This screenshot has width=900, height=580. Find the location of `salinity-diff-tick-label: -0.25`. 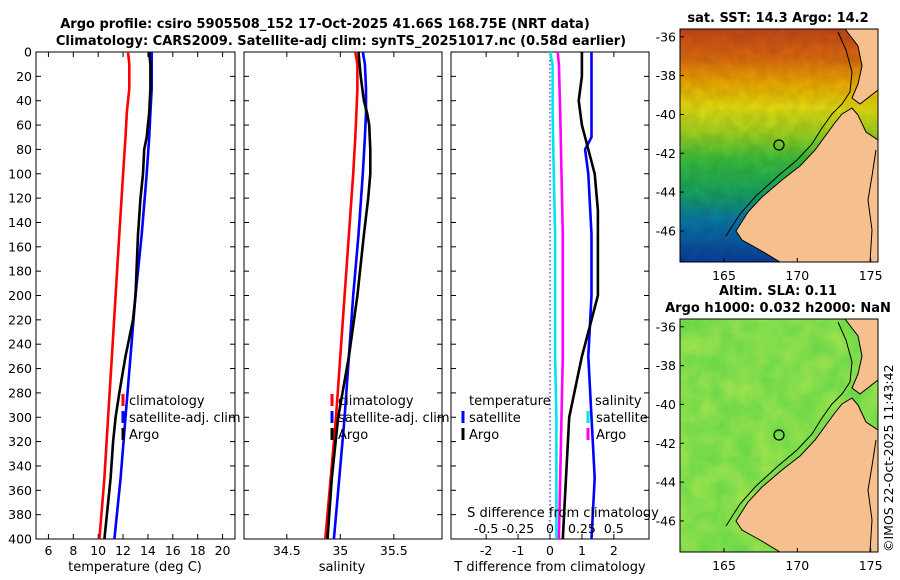

salinity-diff-tick-label: -0.25 is located at coordinates (518, 528).